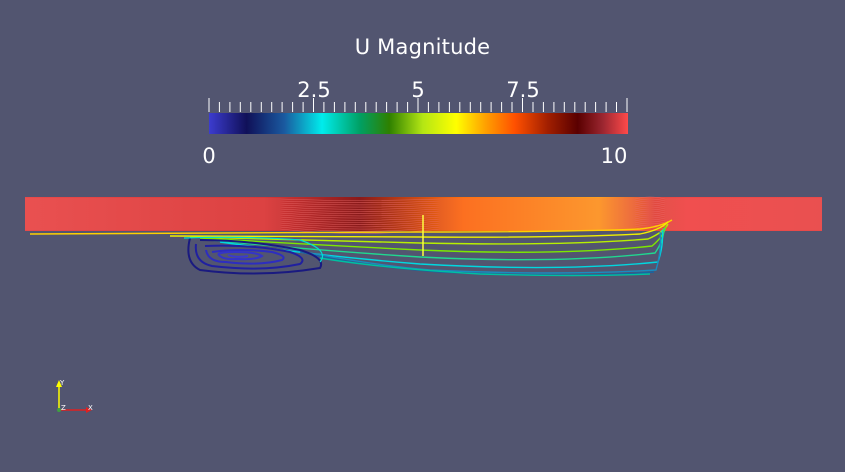 The image size is (845, 472). I want to click on z-axis-arrow, so click(59, 410).